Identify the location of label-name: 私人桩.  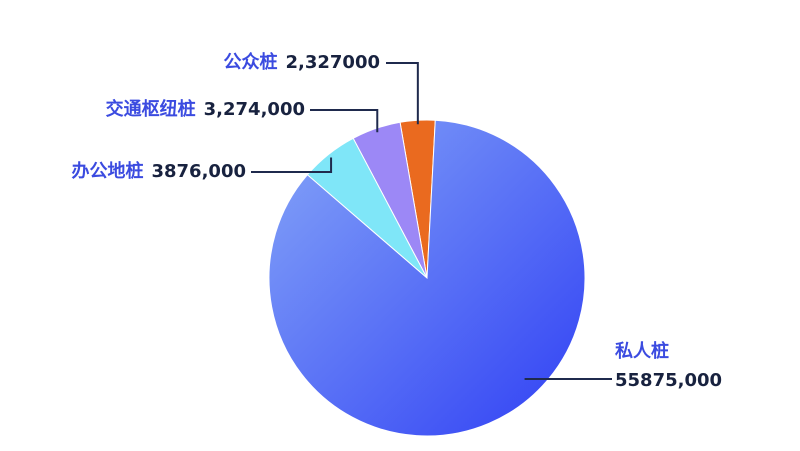
(642, 351).